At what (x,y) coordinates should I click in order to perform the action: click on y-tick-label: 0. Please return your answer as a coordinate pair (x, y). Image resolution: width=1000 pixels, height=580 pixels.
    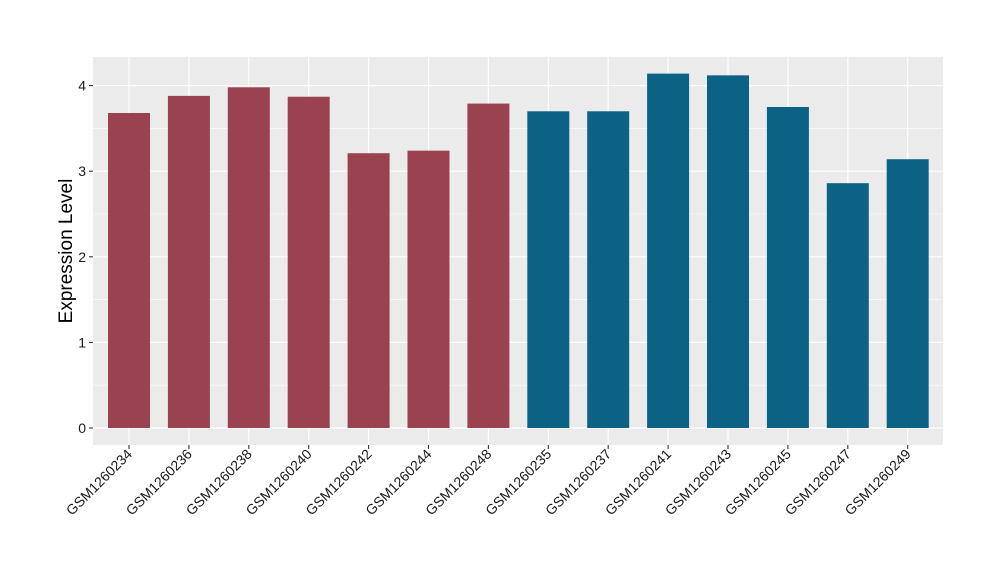
    Looking at the image, I should click on (82, 428).